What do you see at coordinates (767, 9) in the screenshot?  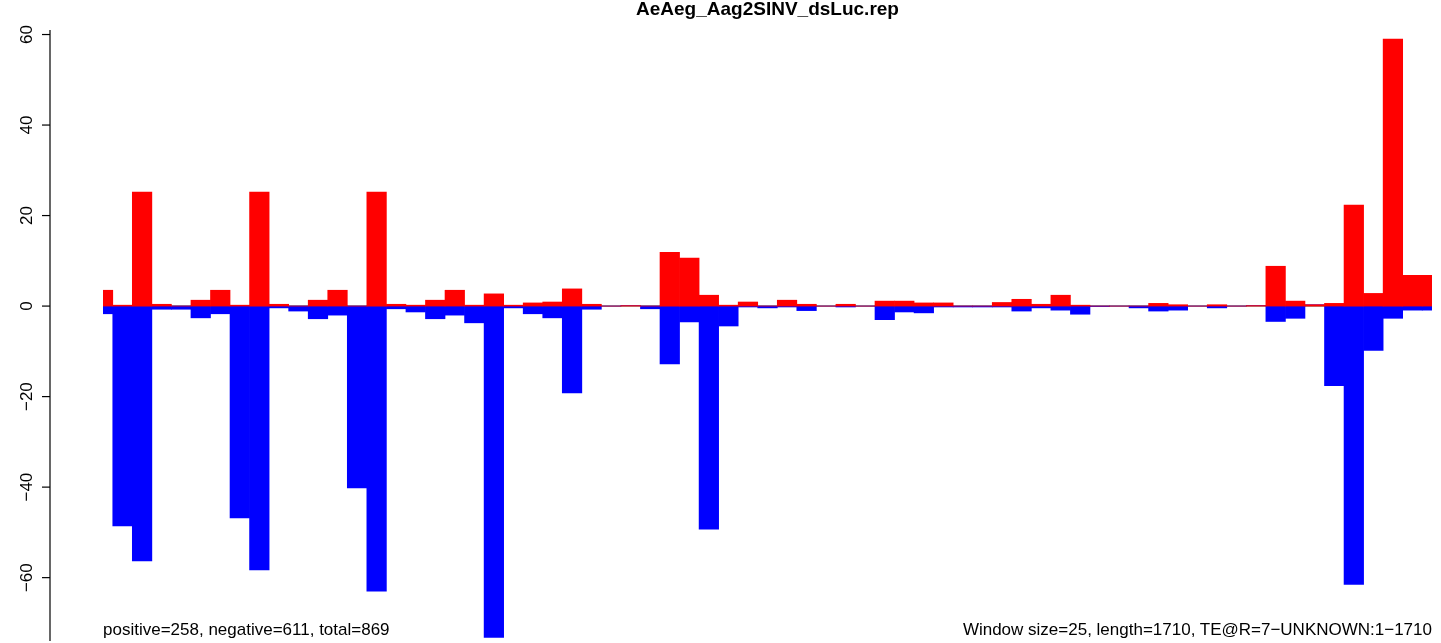 I see `chart-title: AeAeg_Aag2SINV_dsLuc.rep` at bounding box center [767, 9].